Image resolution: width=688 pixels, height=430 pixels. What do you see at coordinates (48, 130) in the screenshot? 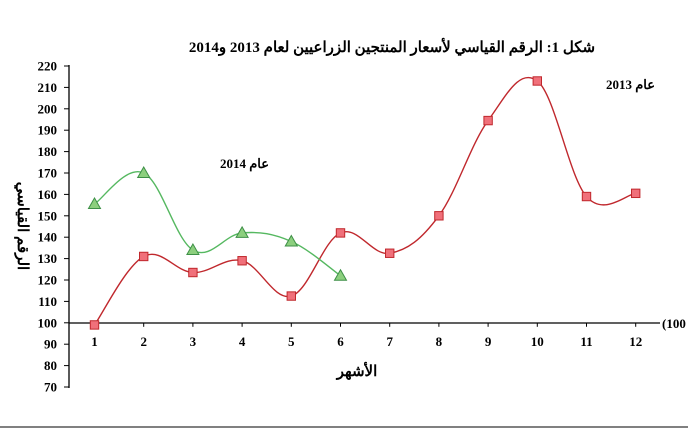
I see `y-tick-label: 190` at bounding box center [48, 130].